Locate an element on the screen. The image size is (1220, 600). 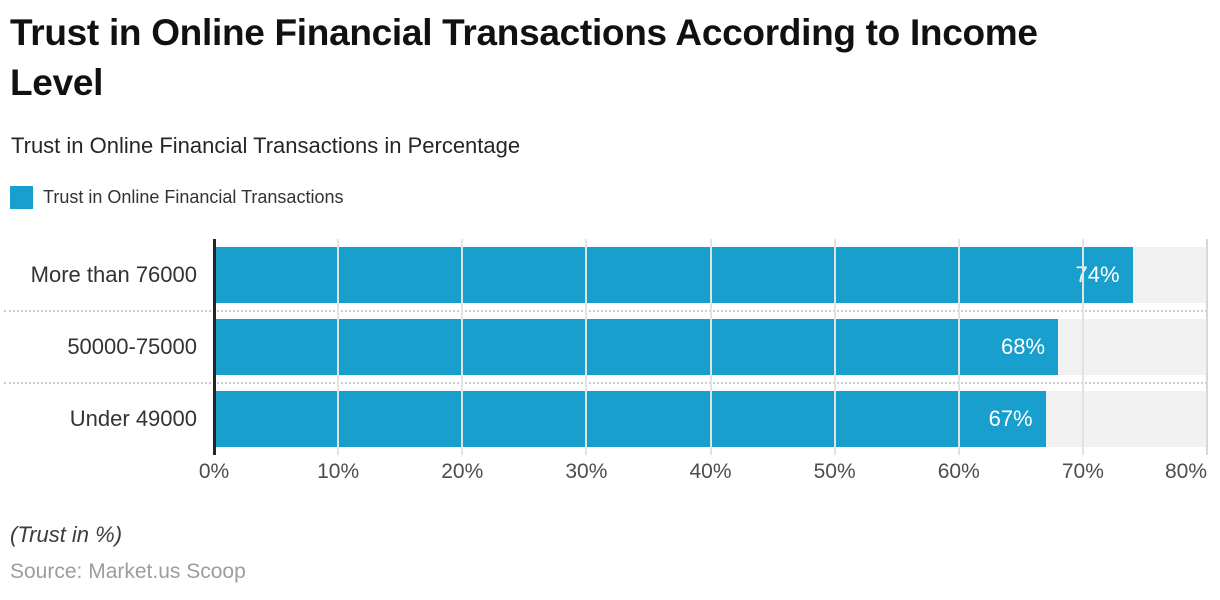
bar: 67% is located at coordinates (630, 419).